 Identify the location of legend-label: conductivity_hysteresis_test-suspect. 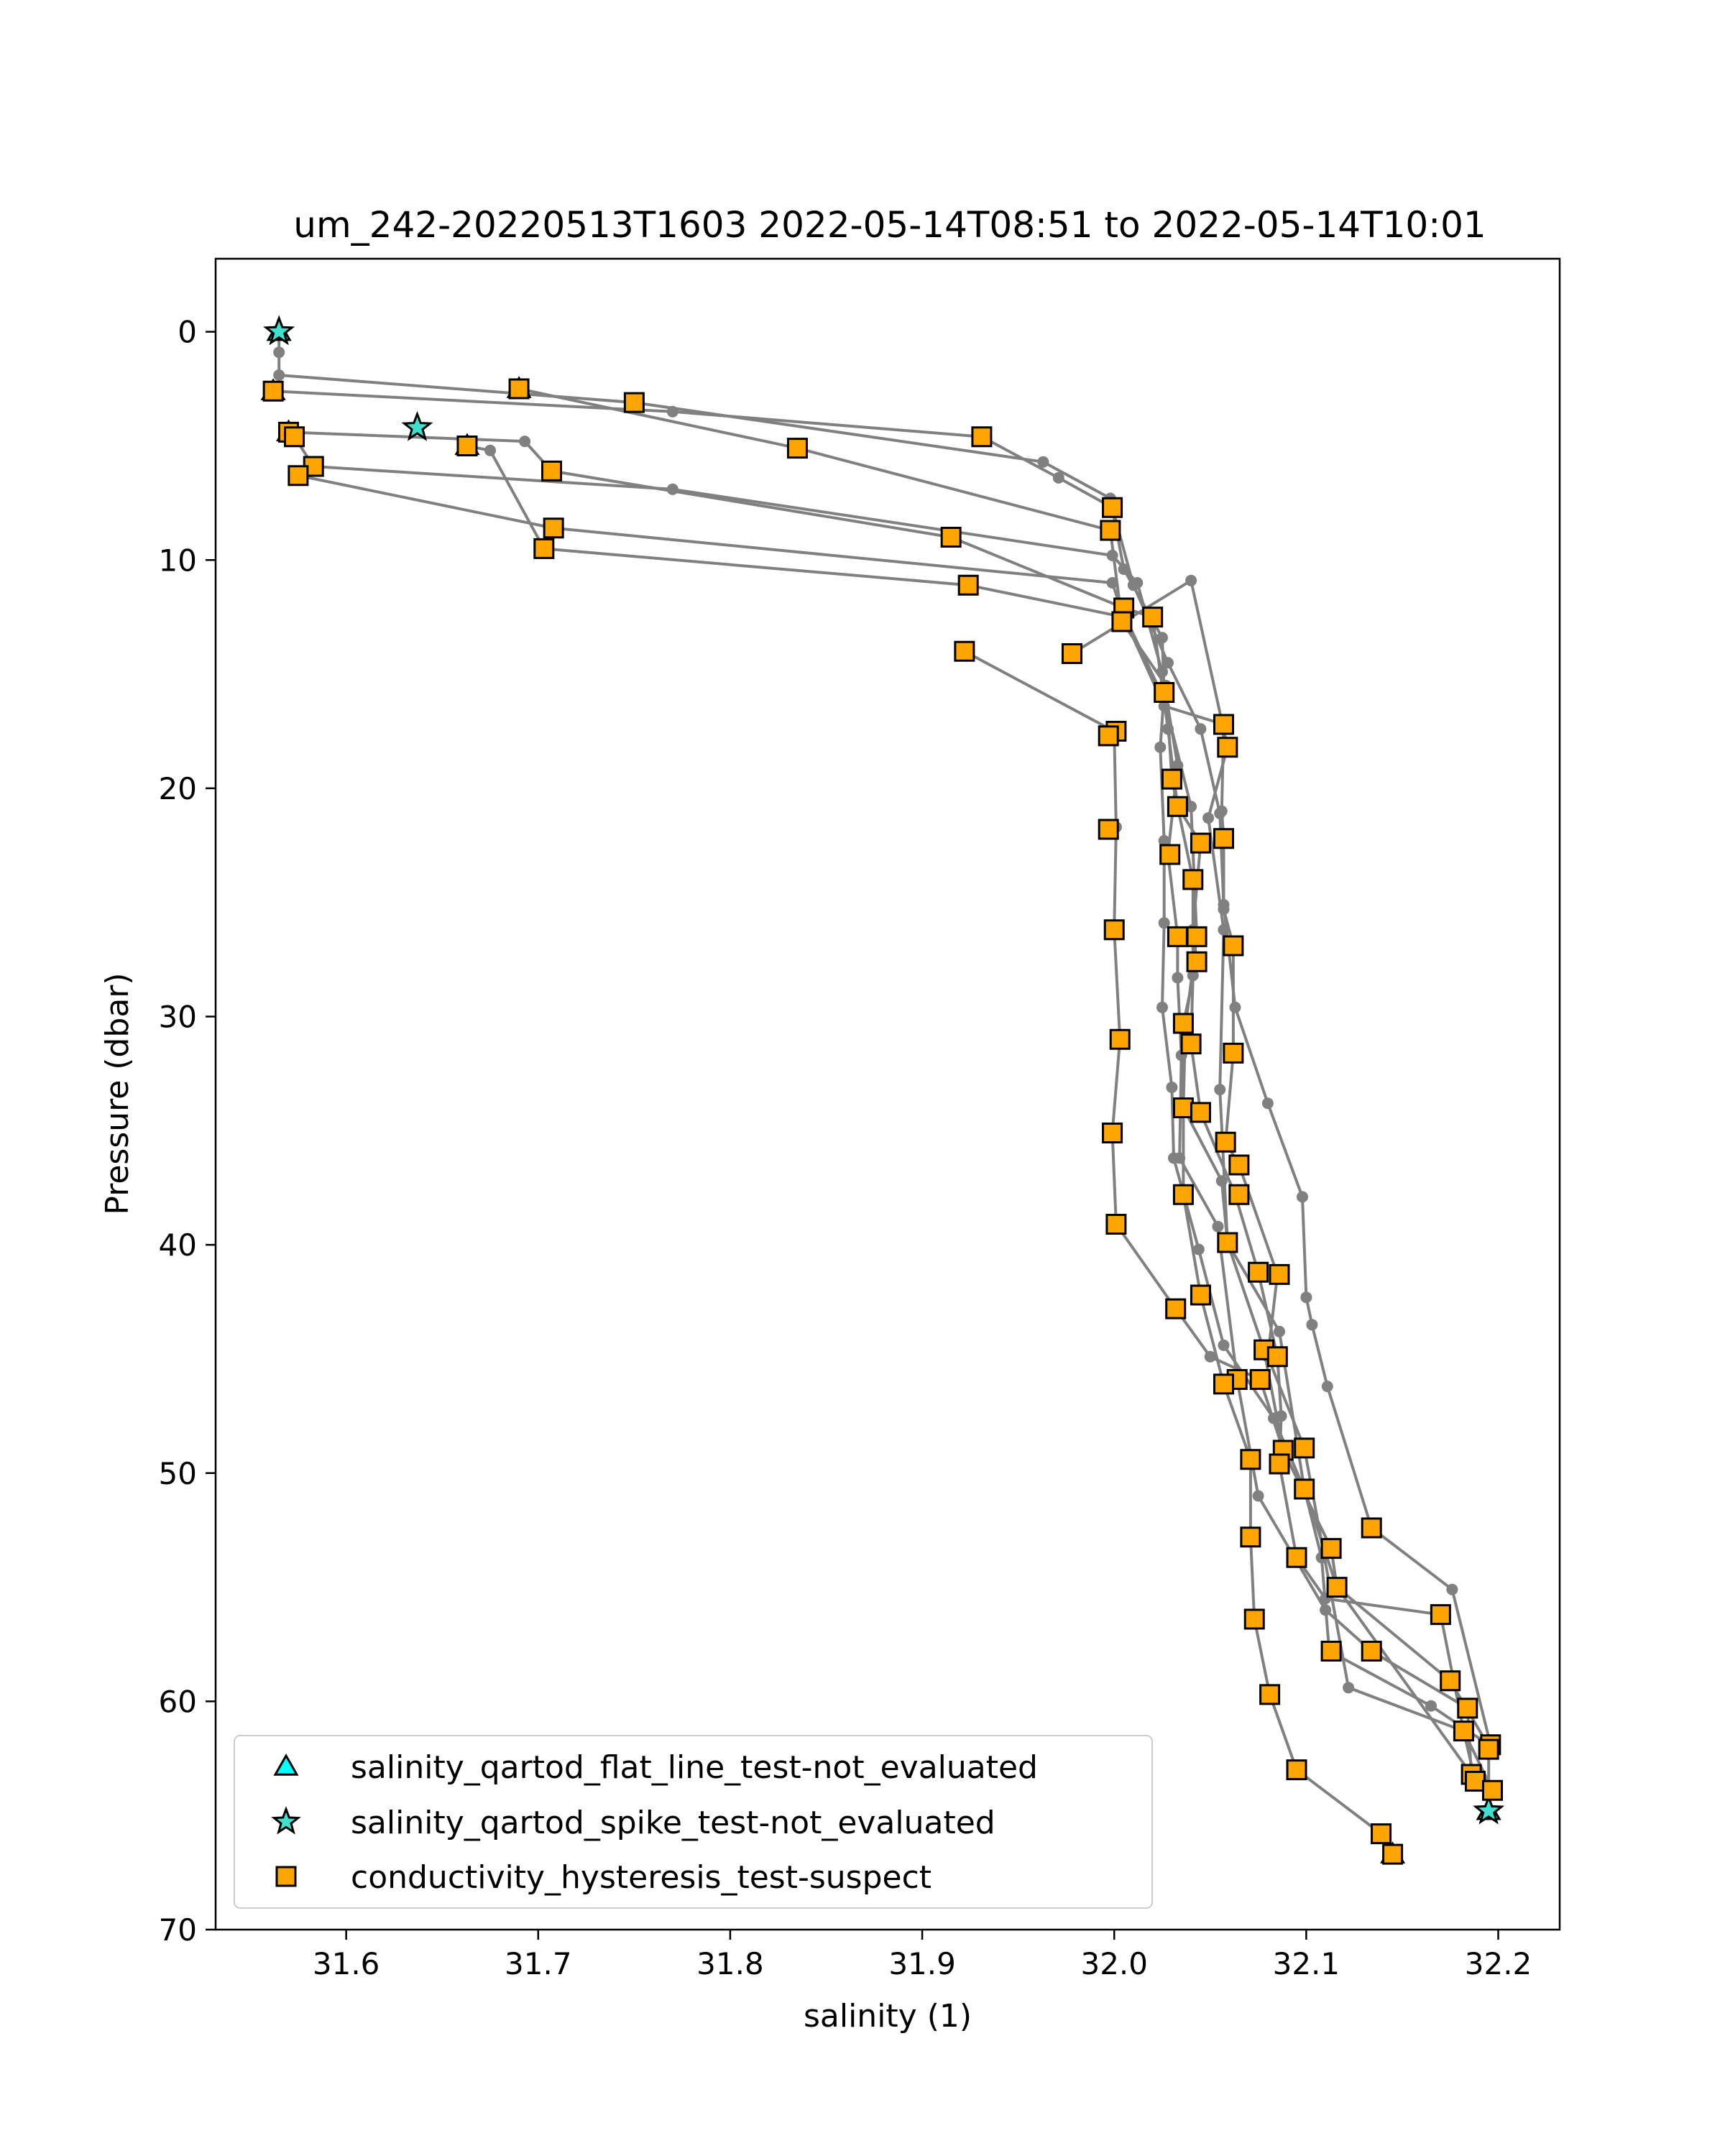
(641, 1878).